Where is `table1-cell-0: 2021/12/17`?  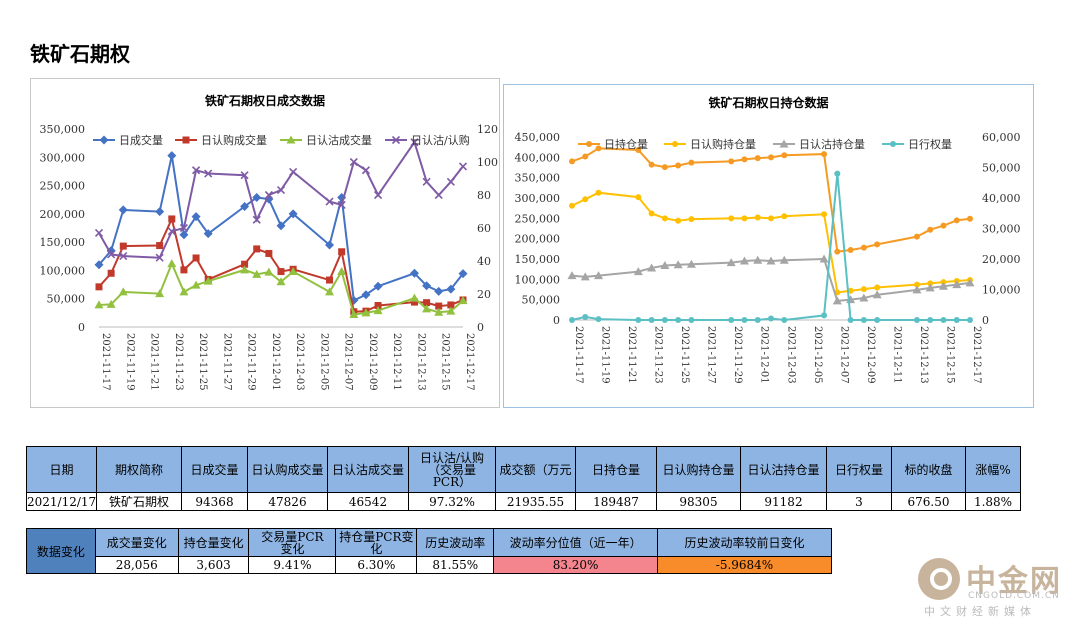 table1-cell-0: 2021/12/17 is located at coordinates (61, 501).